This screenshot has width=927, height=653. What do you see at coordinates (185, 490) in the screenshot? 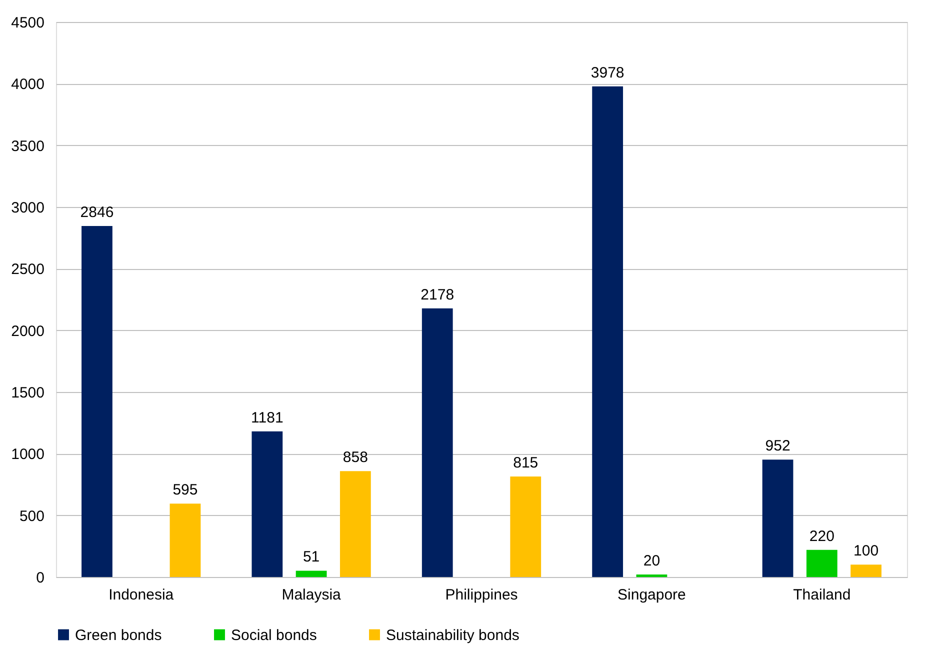
I see `data-label: 595` at bounding box center [185, 490].